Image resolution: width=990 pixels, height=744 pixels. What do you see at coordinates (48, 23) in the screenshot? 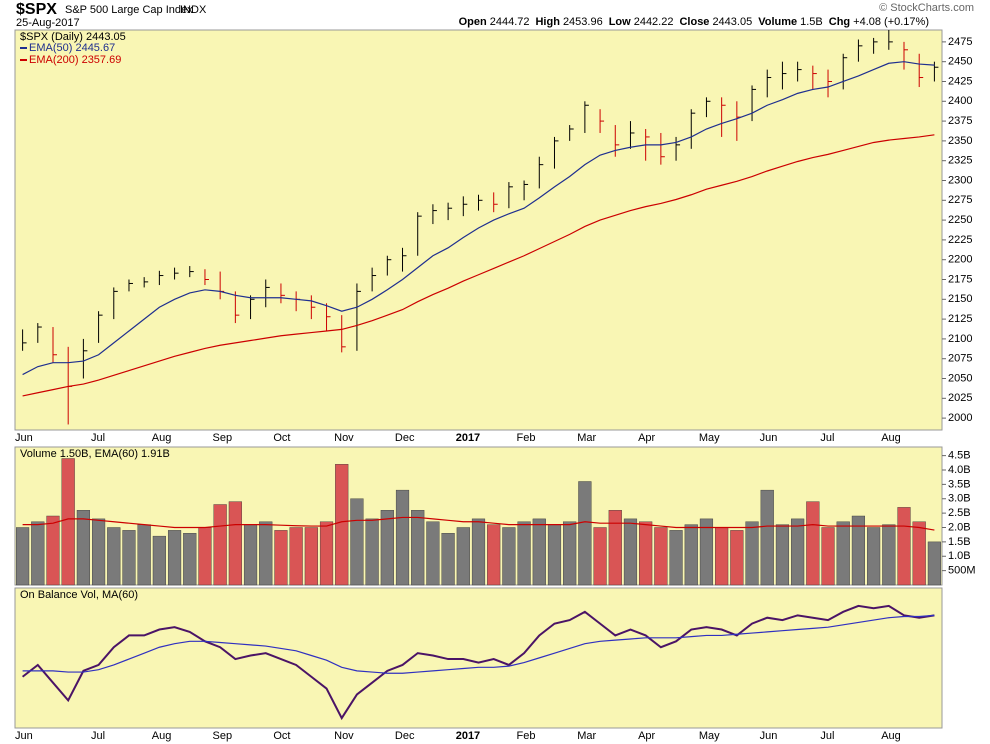
I see `date: 25-Aug-2017` at bounding box center [48, 23].